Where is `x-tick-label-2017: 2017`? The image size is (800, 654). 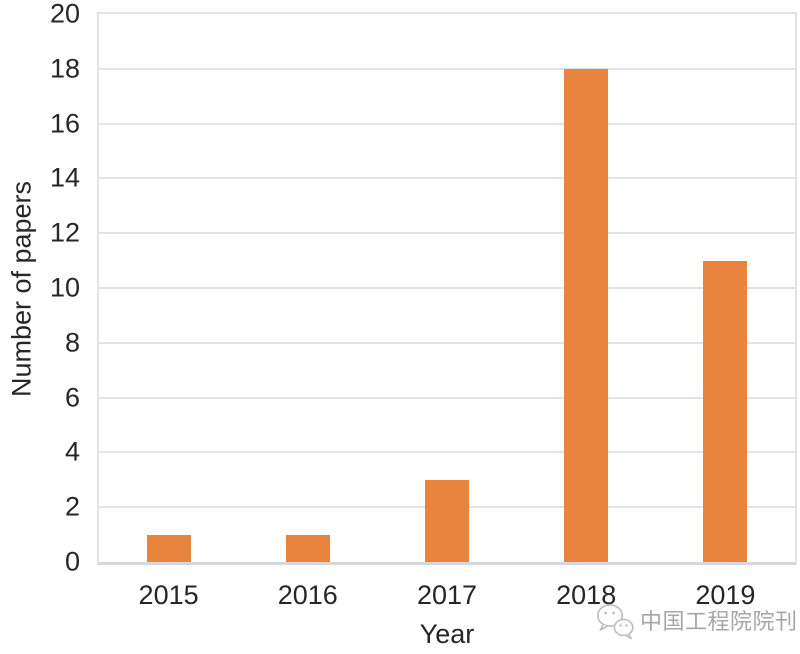
x-tick-label-2017: 2017 is located at coordinates (447, 595).